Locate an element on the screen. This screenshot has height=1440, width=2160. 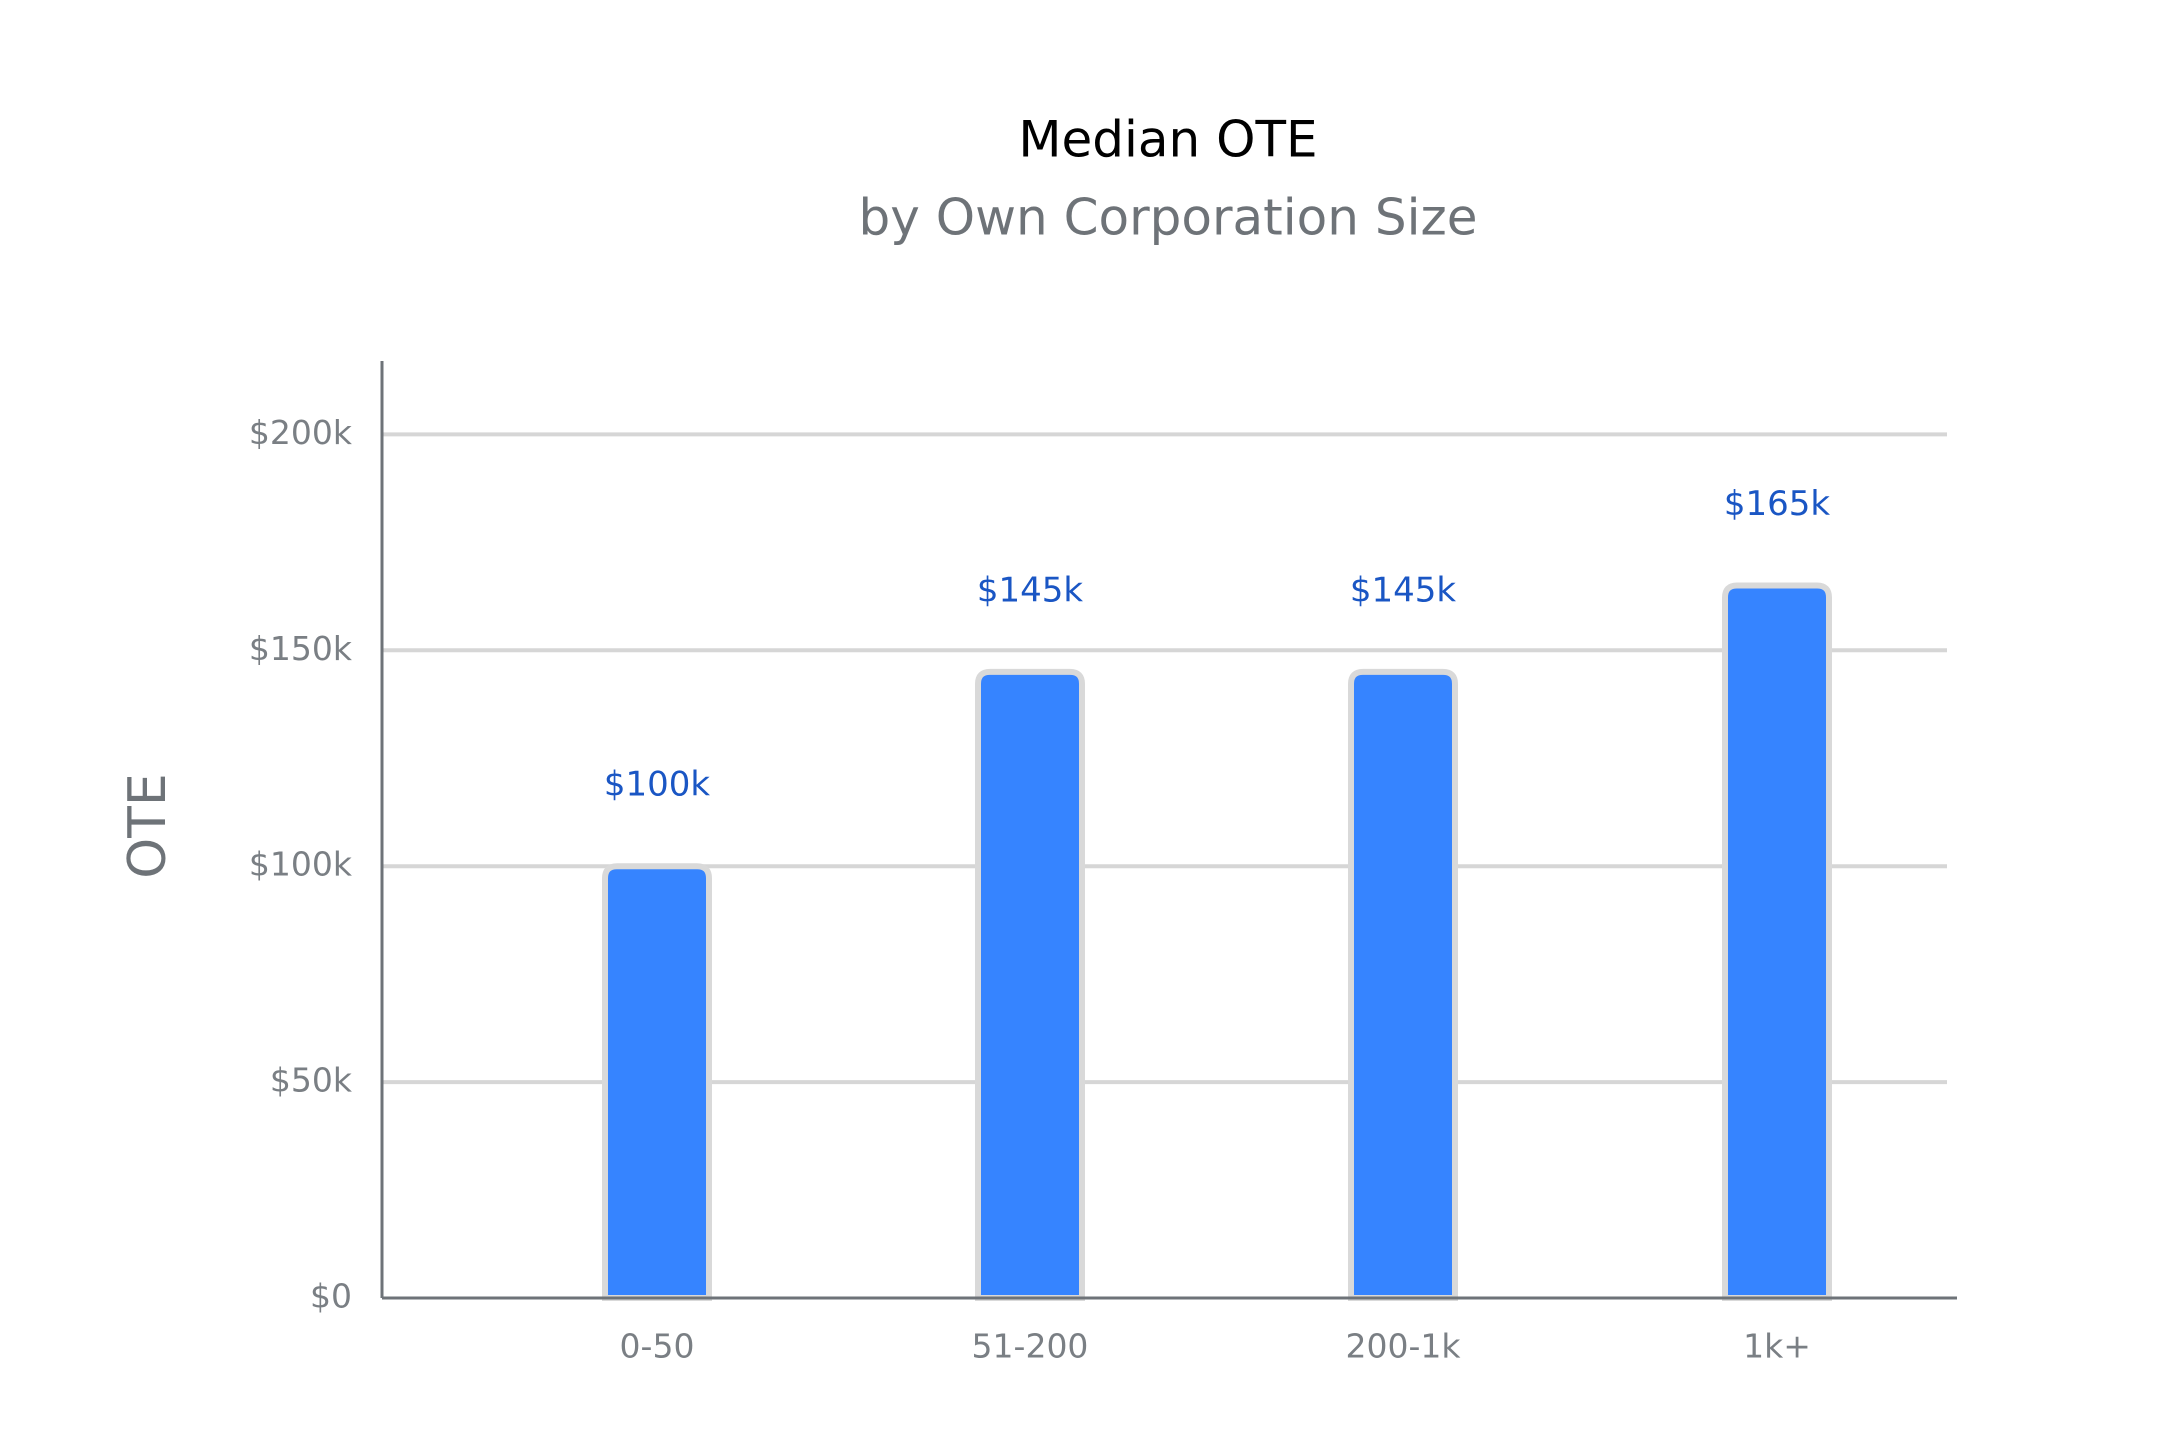
y-tick-label: $50k is located at coordinates (311, 1080).